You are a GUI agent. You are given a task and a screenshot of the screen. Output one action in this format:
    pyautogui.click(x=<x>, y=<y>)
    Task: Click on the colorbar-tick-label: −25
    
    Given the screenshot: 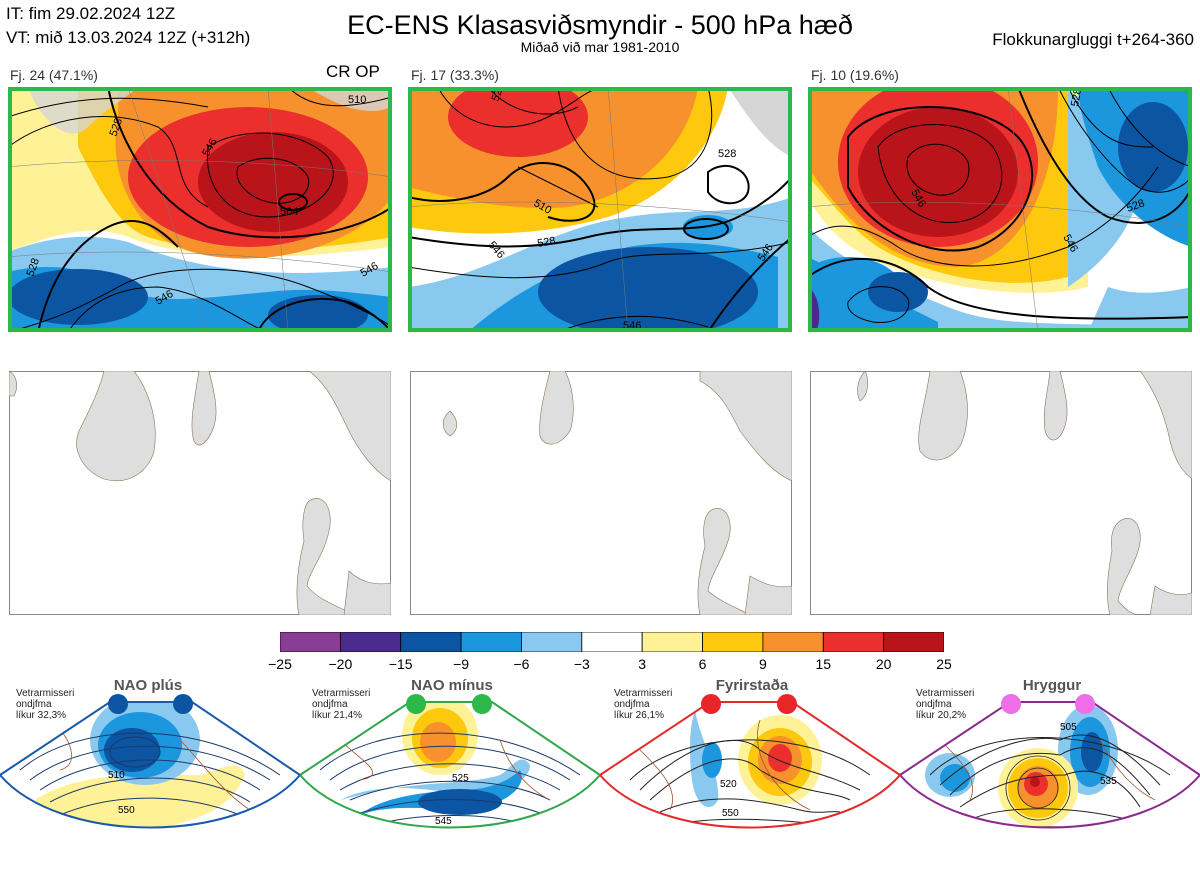 What is the action you would take?
    pyautogui.click(x=280, y=664)
    